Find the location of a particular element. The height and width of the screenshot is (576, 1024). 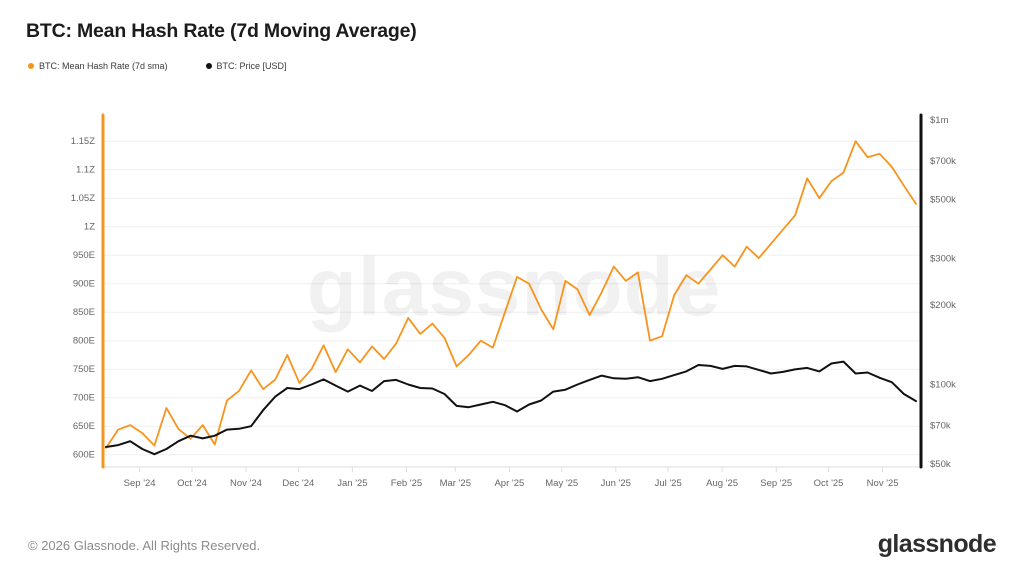

y-axis-label-left: 900E is located at coordinates (84, 284).